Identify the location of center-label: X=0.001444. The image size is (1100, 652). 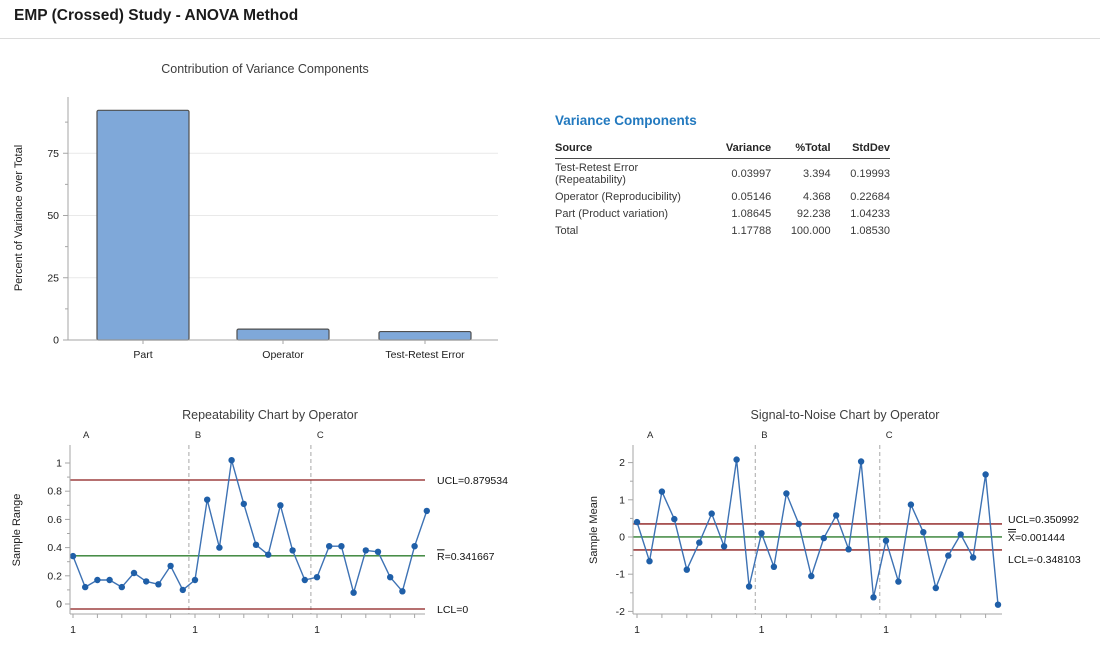
(1036, 538).